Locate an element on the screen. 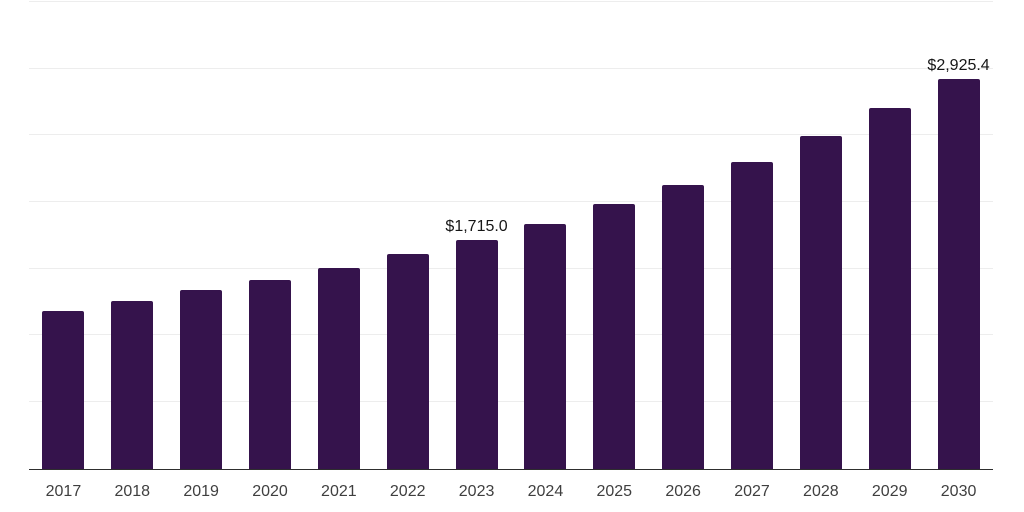 This screenshot has height=512, width=1024. bar-2023 is located at coordinates (476, 354).